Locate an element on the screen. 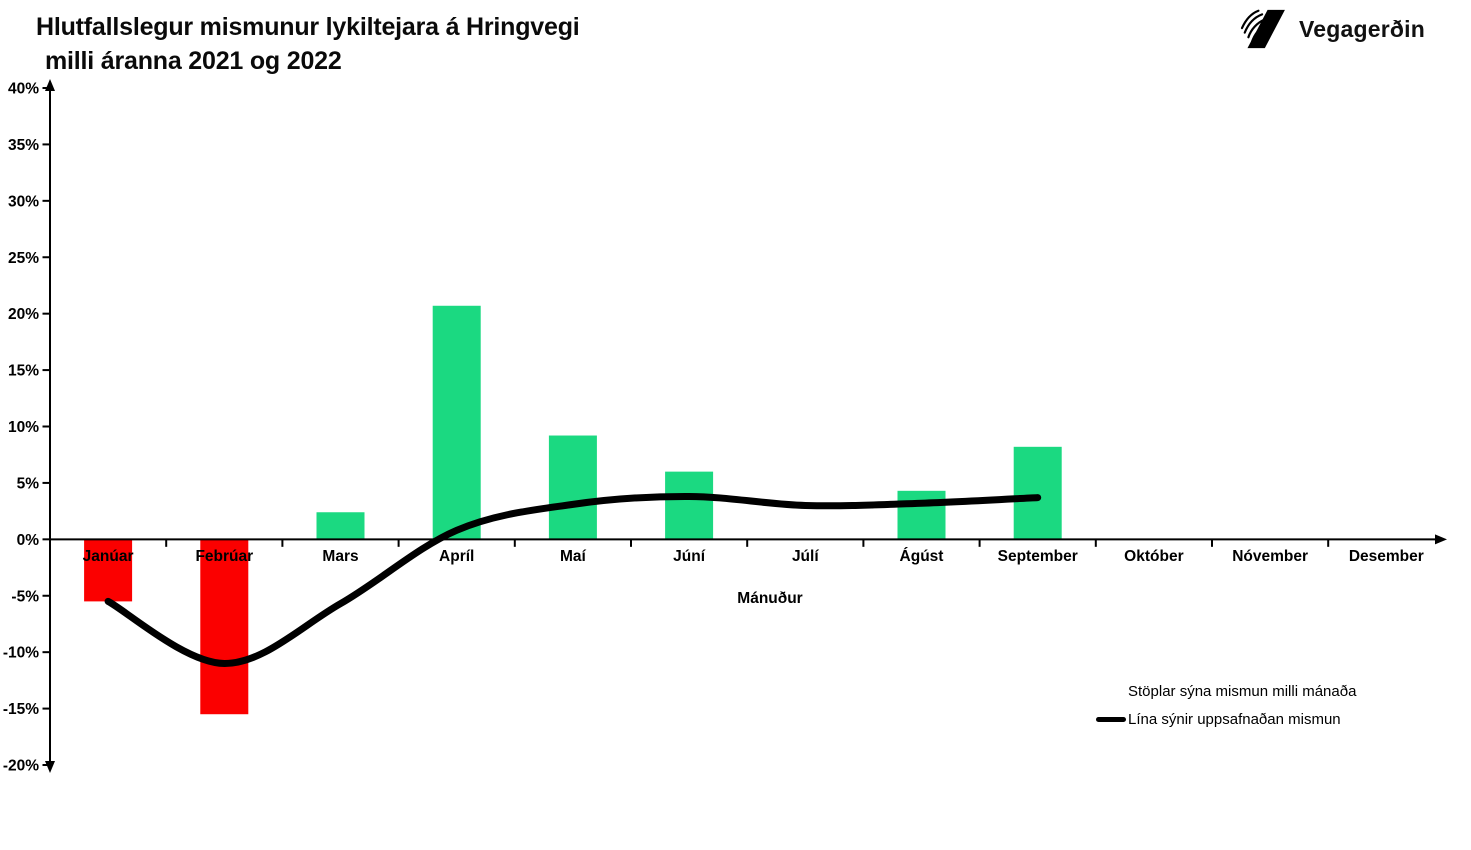 Image resolution: width=1471 pixels, height=850 pixels. legend-row-line: Lína sýnir uppsafnaðan mismun is located at coordinates (1226, 719).